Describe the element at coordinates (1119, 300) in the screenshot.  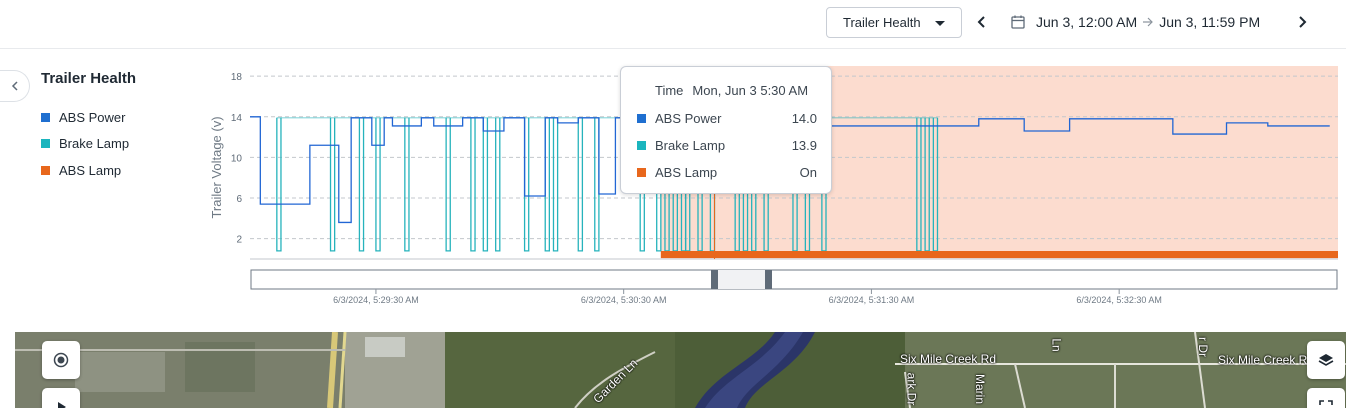
I see `x-tick-label: 6/3/2024, 5:32:30 AM` at that location.